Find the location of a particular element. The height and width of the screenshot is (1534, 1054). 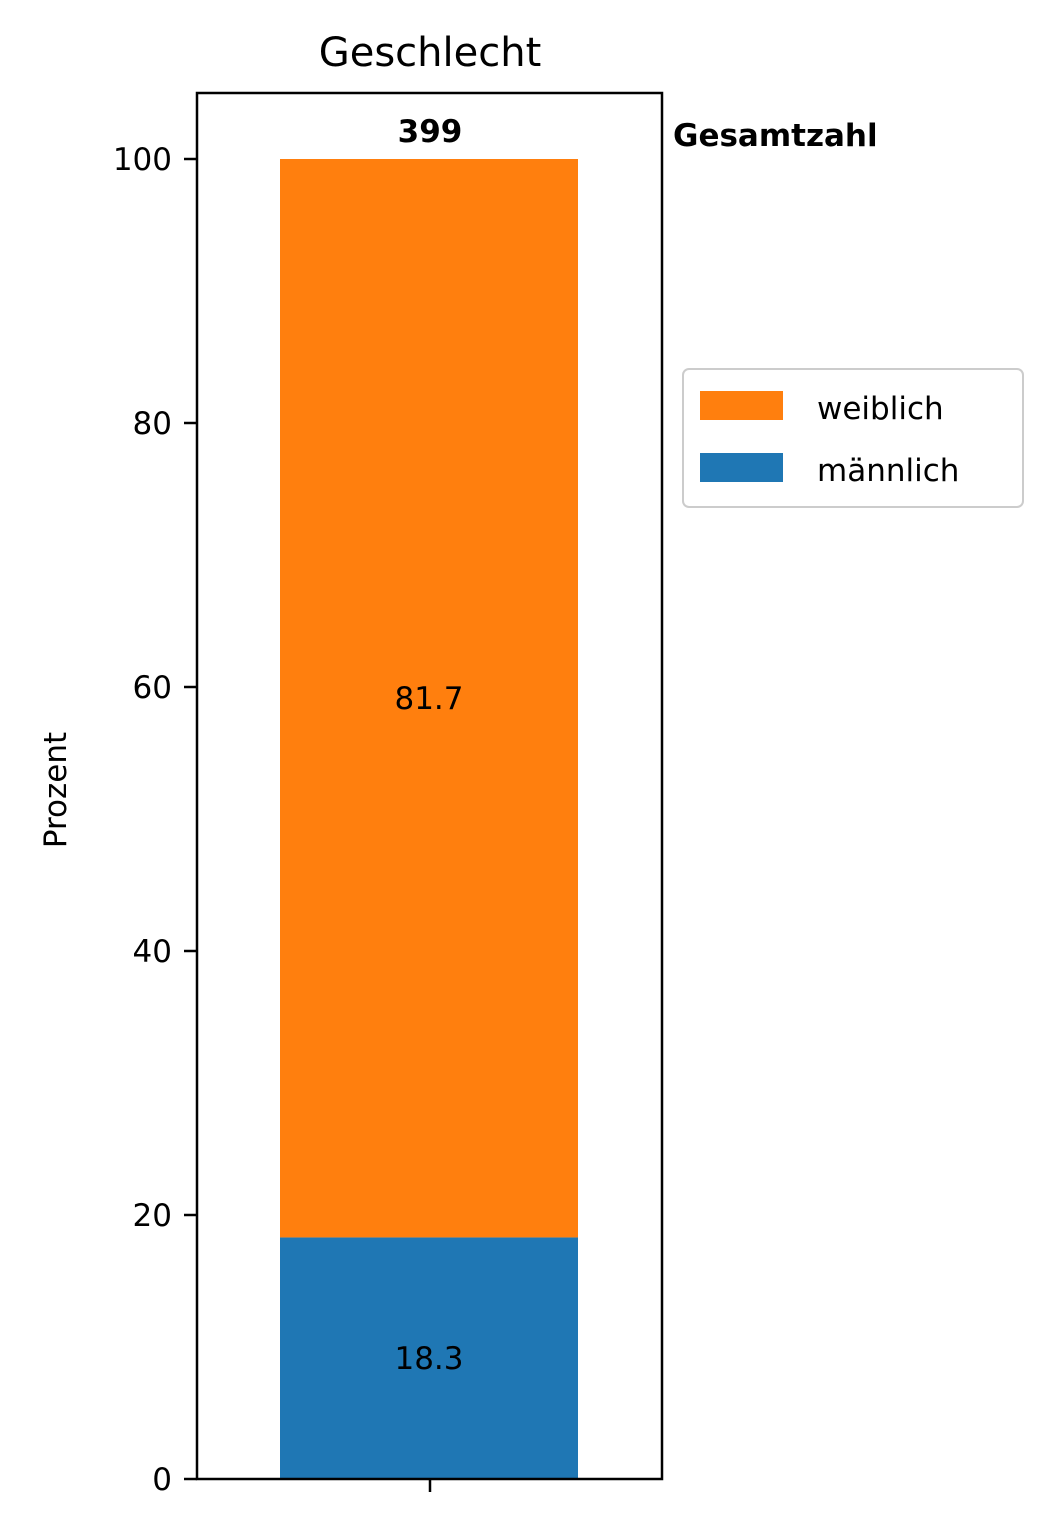

legend-swatch-weiblich is located at coordinates (741, 405).